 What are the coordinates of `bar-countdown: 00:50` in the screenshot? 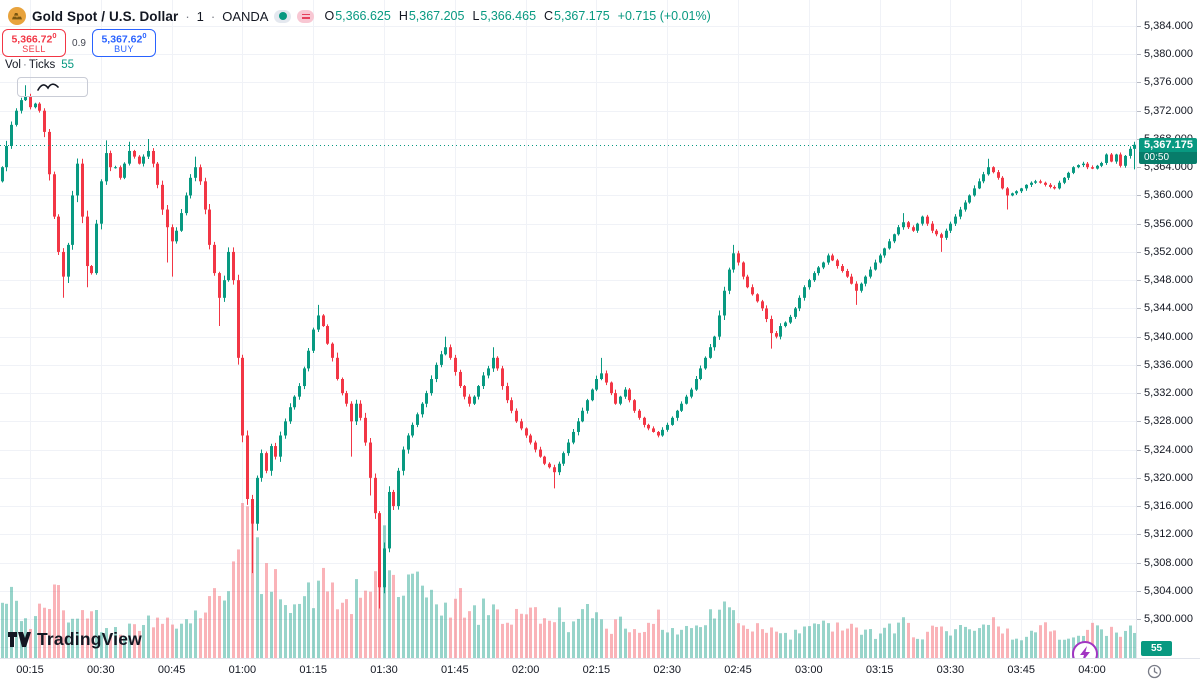 It's located at (1168, 158).